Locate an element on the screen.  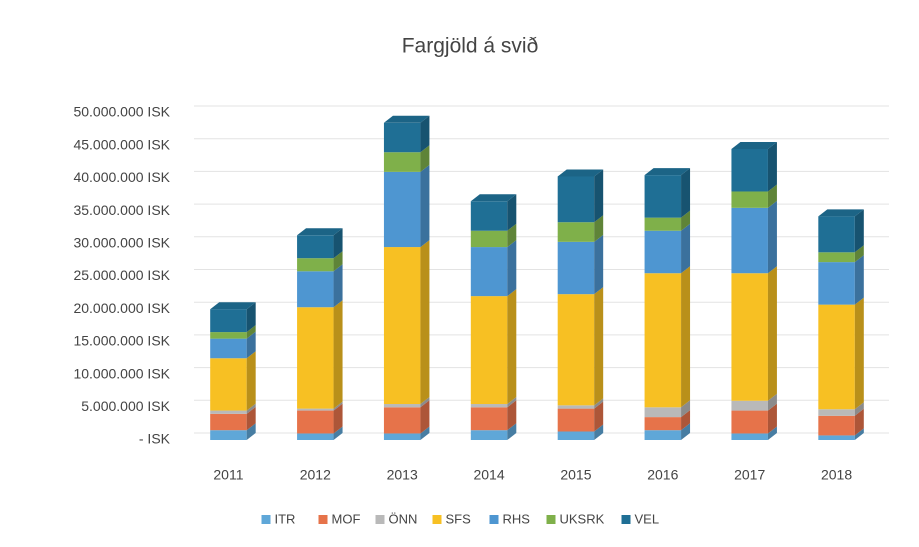
x-tick-label: 2011 is located at coordinates (228, 475).